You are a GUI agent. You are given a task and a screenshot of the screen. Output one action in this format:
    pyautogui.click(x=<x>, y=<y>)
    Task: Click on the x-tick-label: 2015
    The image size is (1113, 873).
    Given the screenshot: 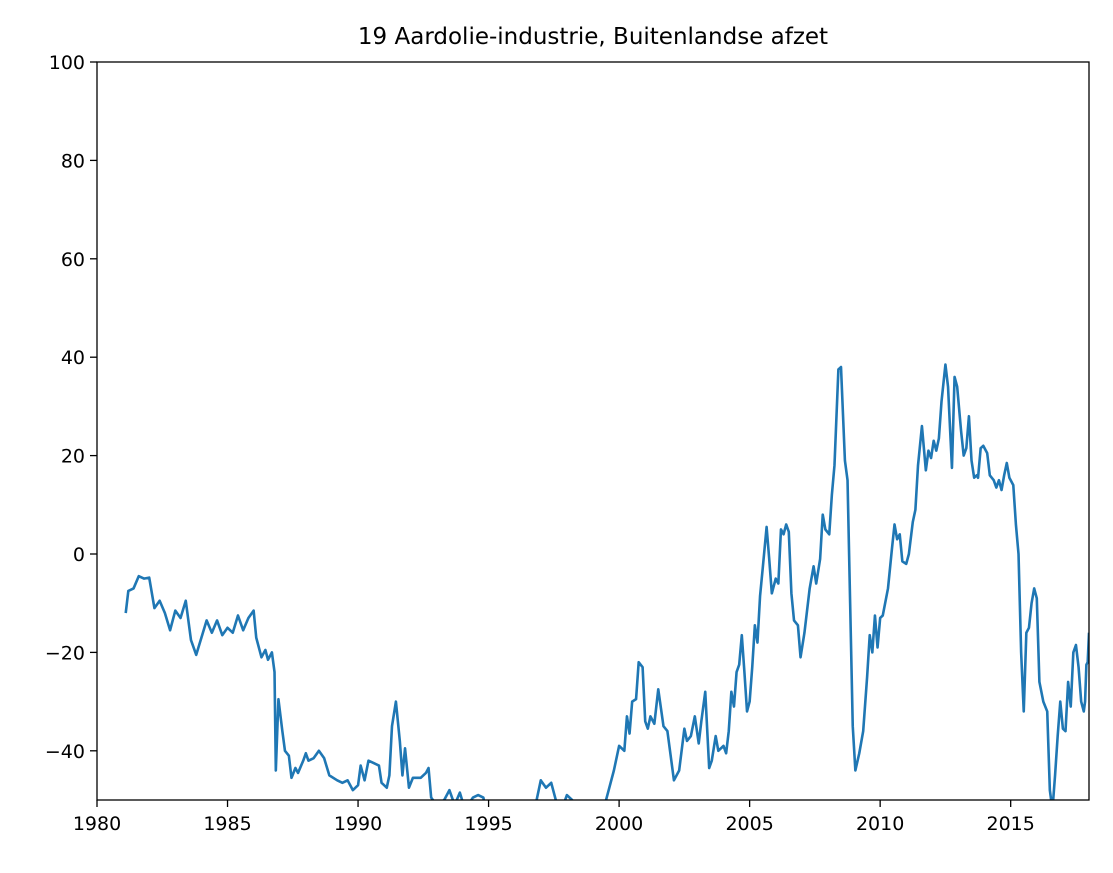 What is the action you would take?
    pyautogui.click(x=1011, y=824)
    